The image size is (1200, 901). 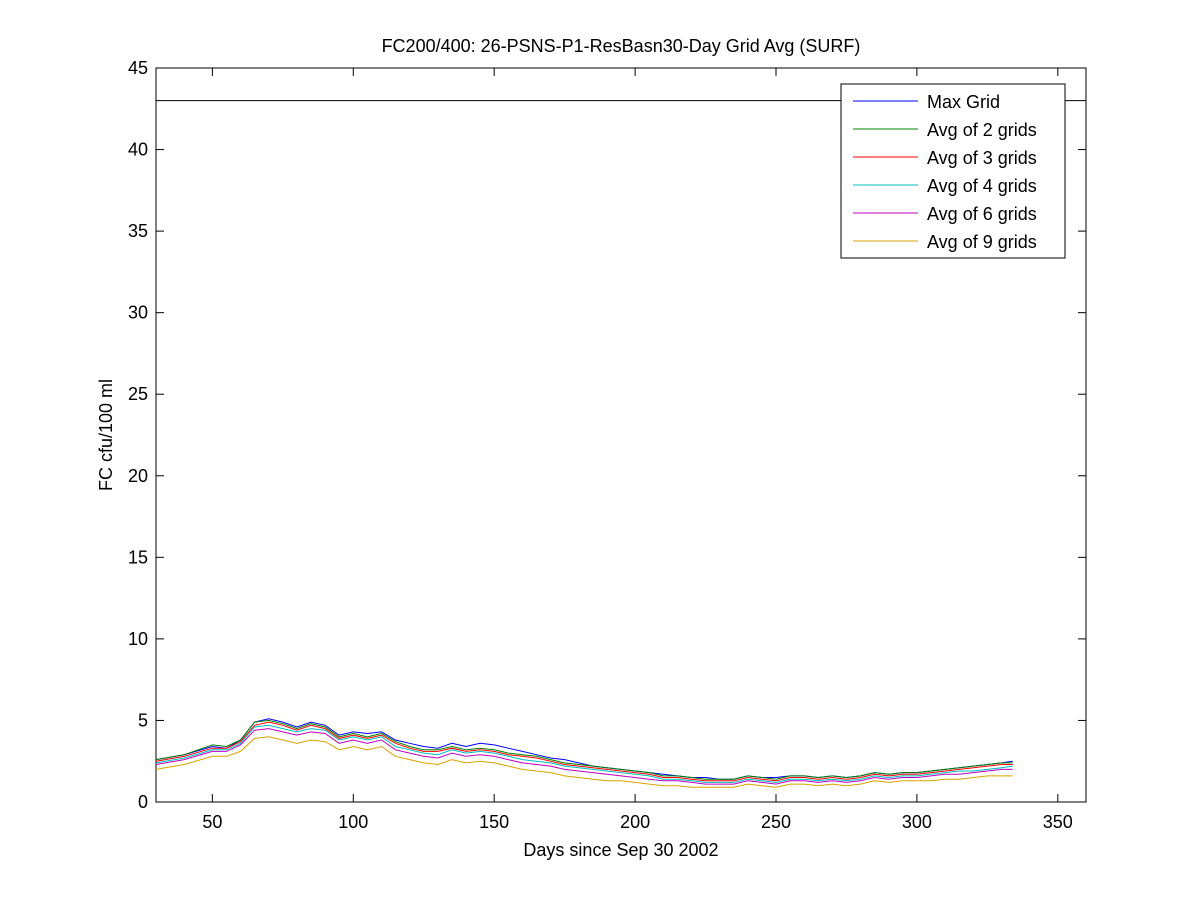 What do you see at coordinates (138, 313) in the screenshot?
I see `y-tick-label: 30` at bounding box center [138, 313].